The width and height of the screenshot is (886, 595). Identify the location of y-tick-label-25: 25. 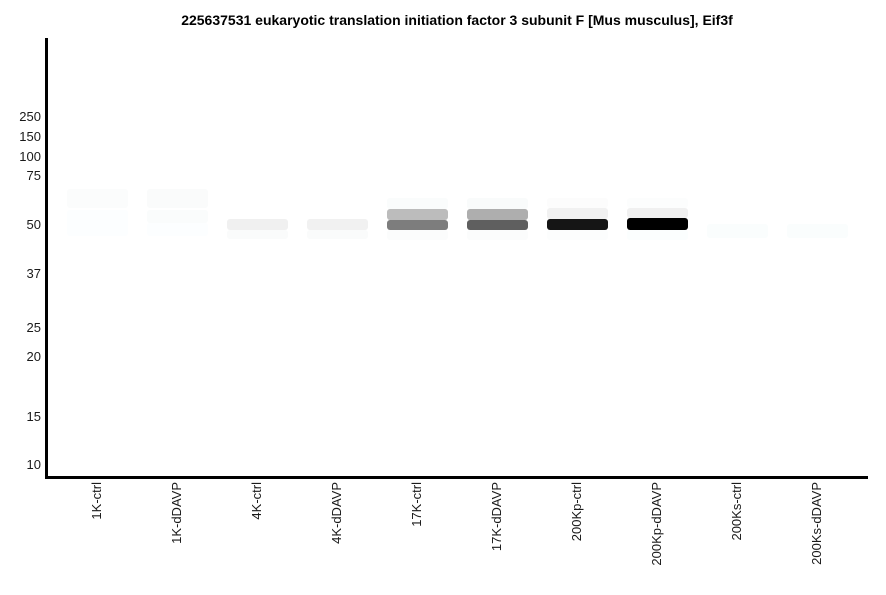
(33, 327).